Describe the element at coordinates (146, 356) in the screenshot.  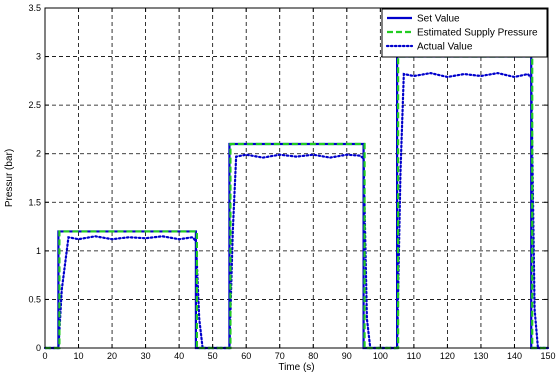
I see `x-tick-label: 30` at that location.